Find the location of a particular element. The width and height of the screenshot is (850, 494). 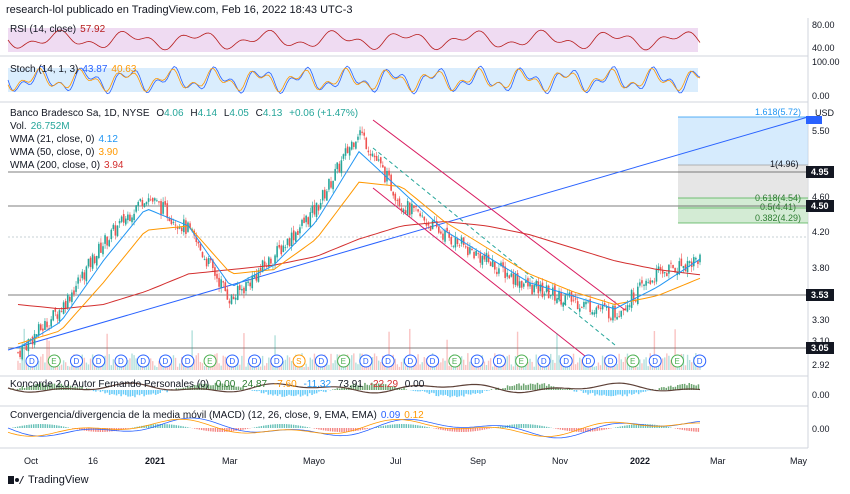

koncorde-bars is located at coordinates (355, 390).